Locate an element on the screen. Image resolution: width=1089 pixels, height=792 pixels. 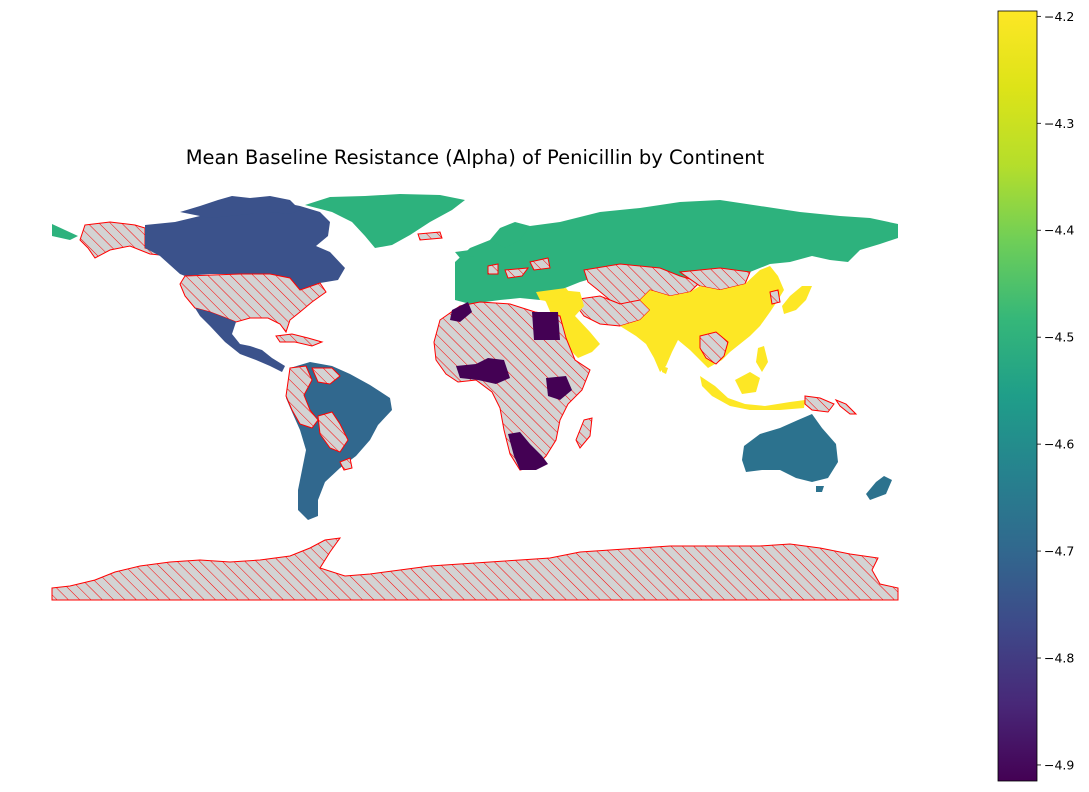
region-andes-nodata is located at coordinates (302, 397).